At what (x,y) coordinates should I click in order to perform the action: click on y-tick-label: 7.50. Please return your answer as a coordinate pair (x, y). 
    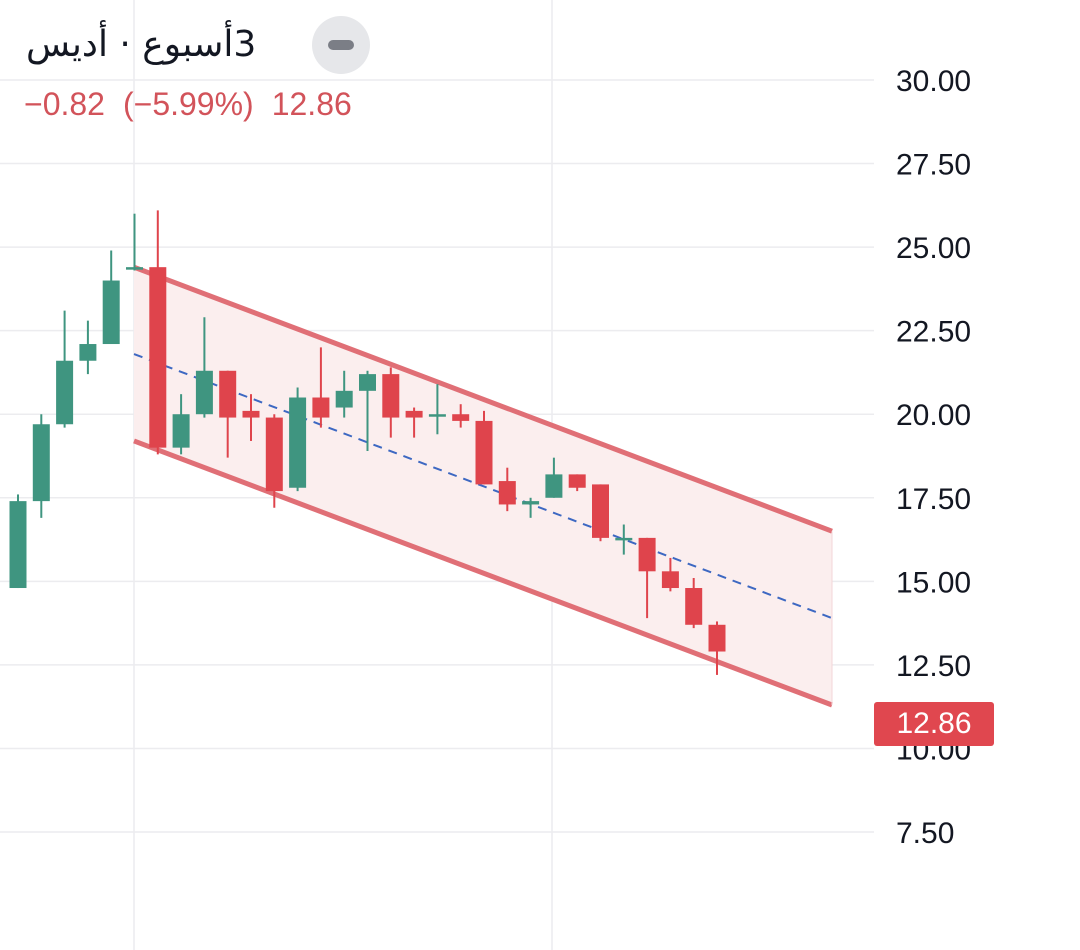
    Looking at the image, I should click on (925, 833).